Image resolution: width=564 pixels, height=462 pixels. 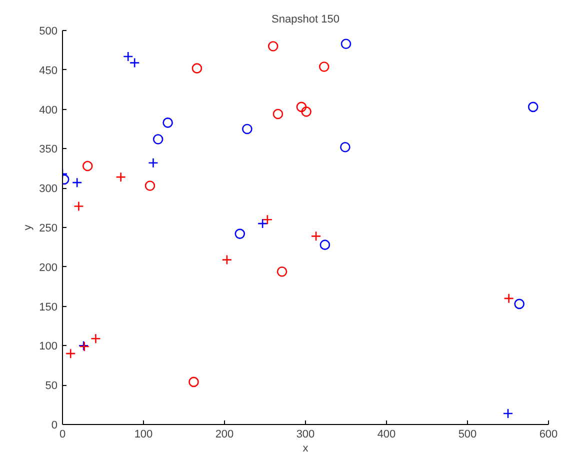 I want to click on y-tick-label: 200, so click(x=48, y=268).